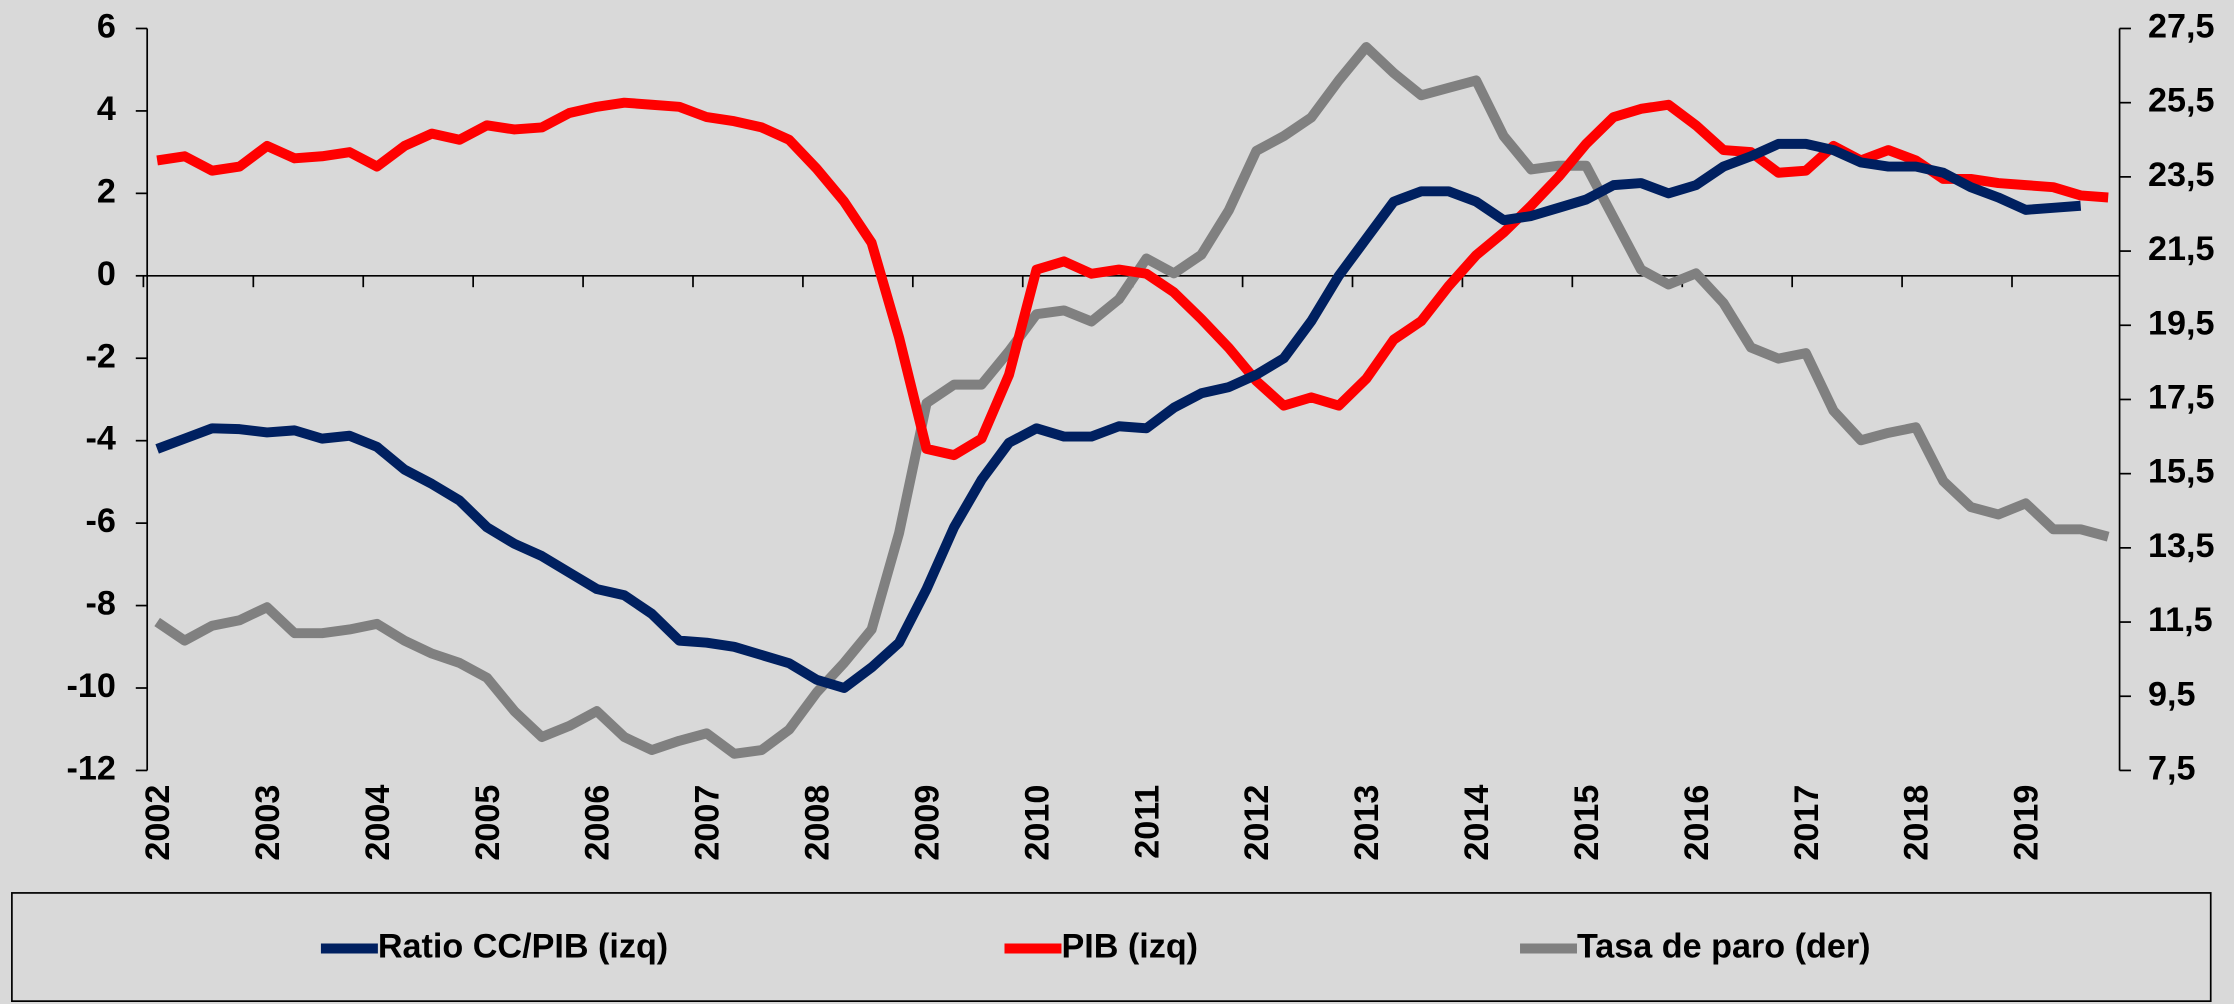  Describe the element at coordinates (1807, 823) in the screenshot. I see `x-tick-label: 2017` at that location.